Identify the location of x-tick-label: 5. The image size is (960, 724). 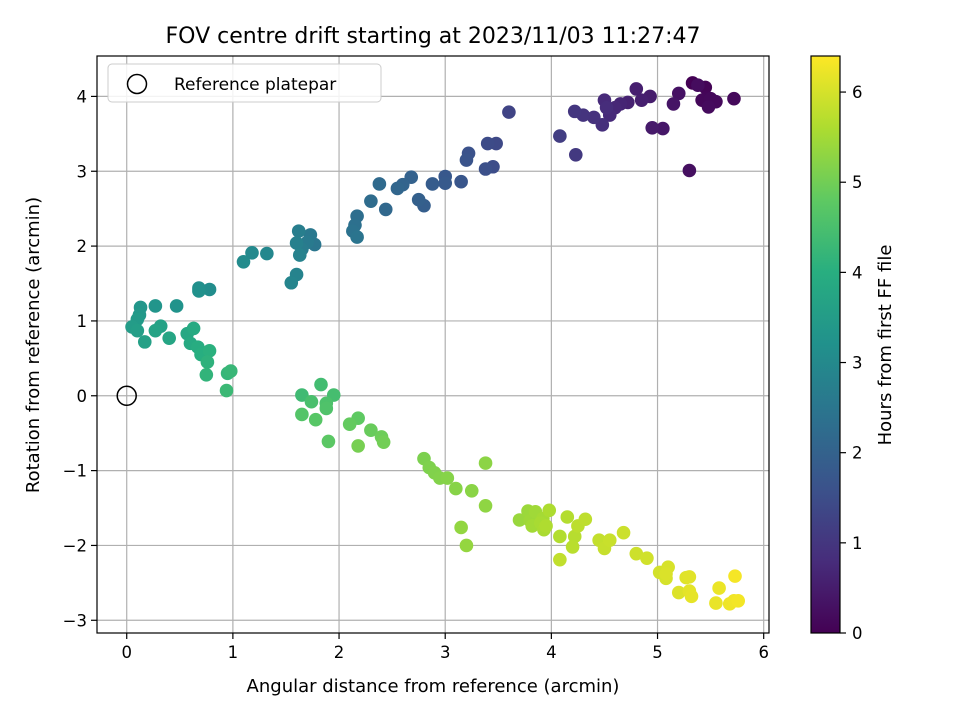
(657, 652).